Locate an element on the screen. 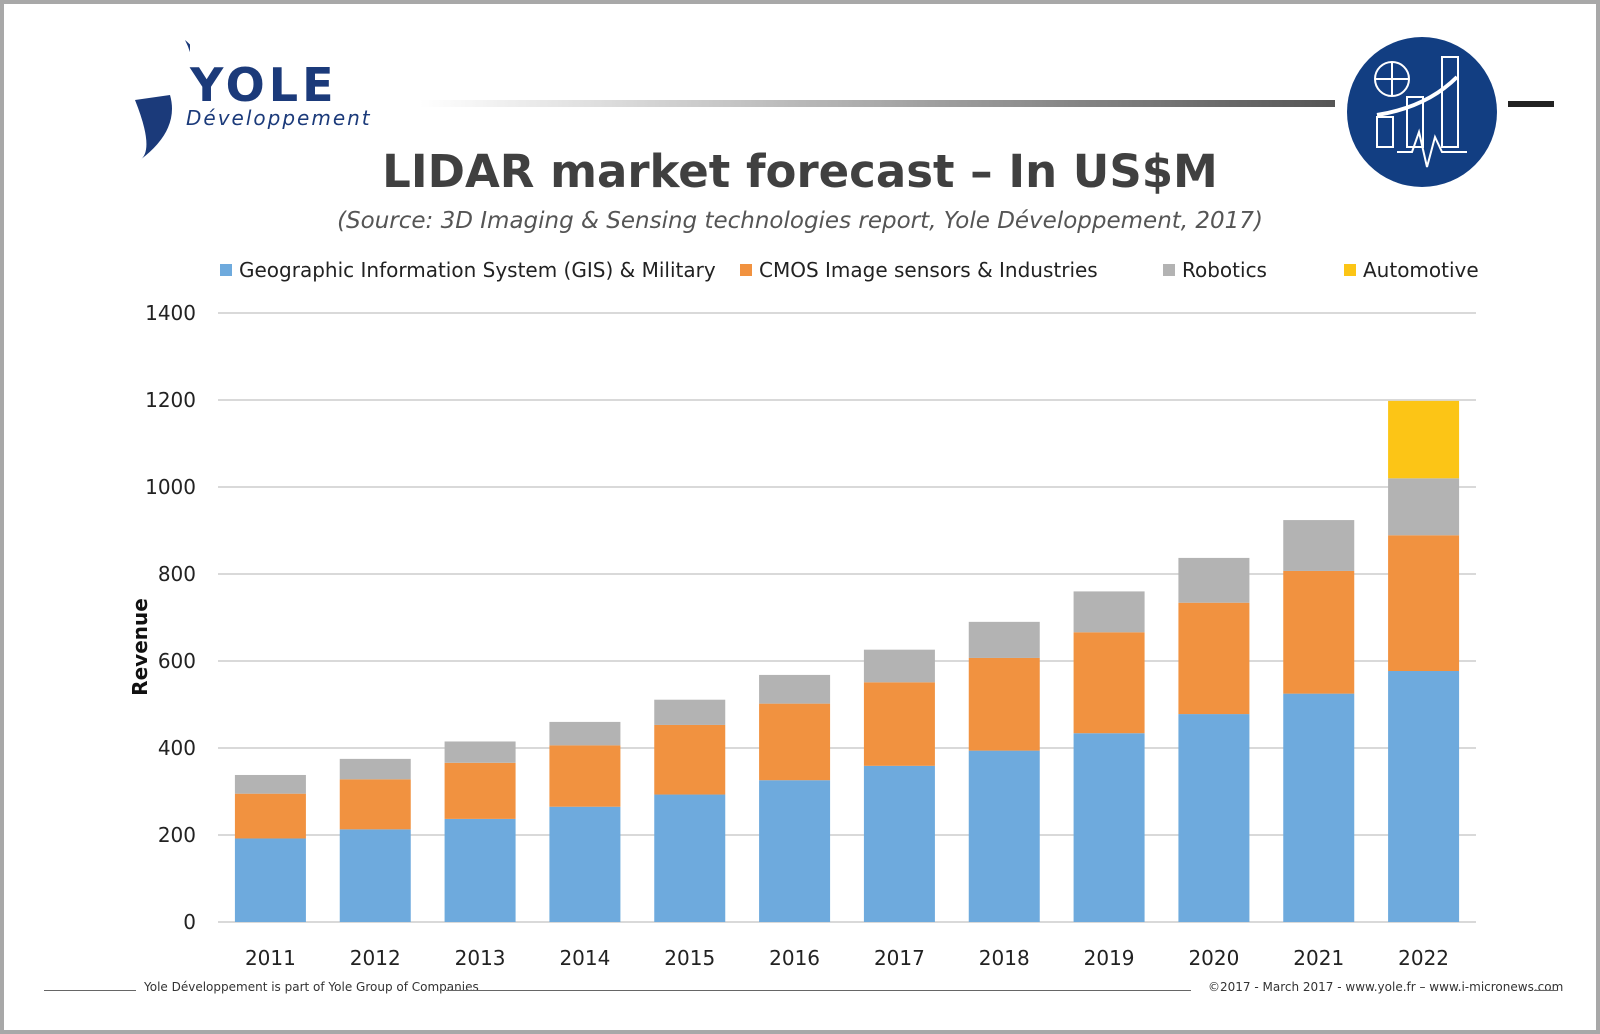 This screenshot has width=1600, height=1034. legend-item-cmos: CMOS Image sensors & Industries is located at coordinates (919, 270).